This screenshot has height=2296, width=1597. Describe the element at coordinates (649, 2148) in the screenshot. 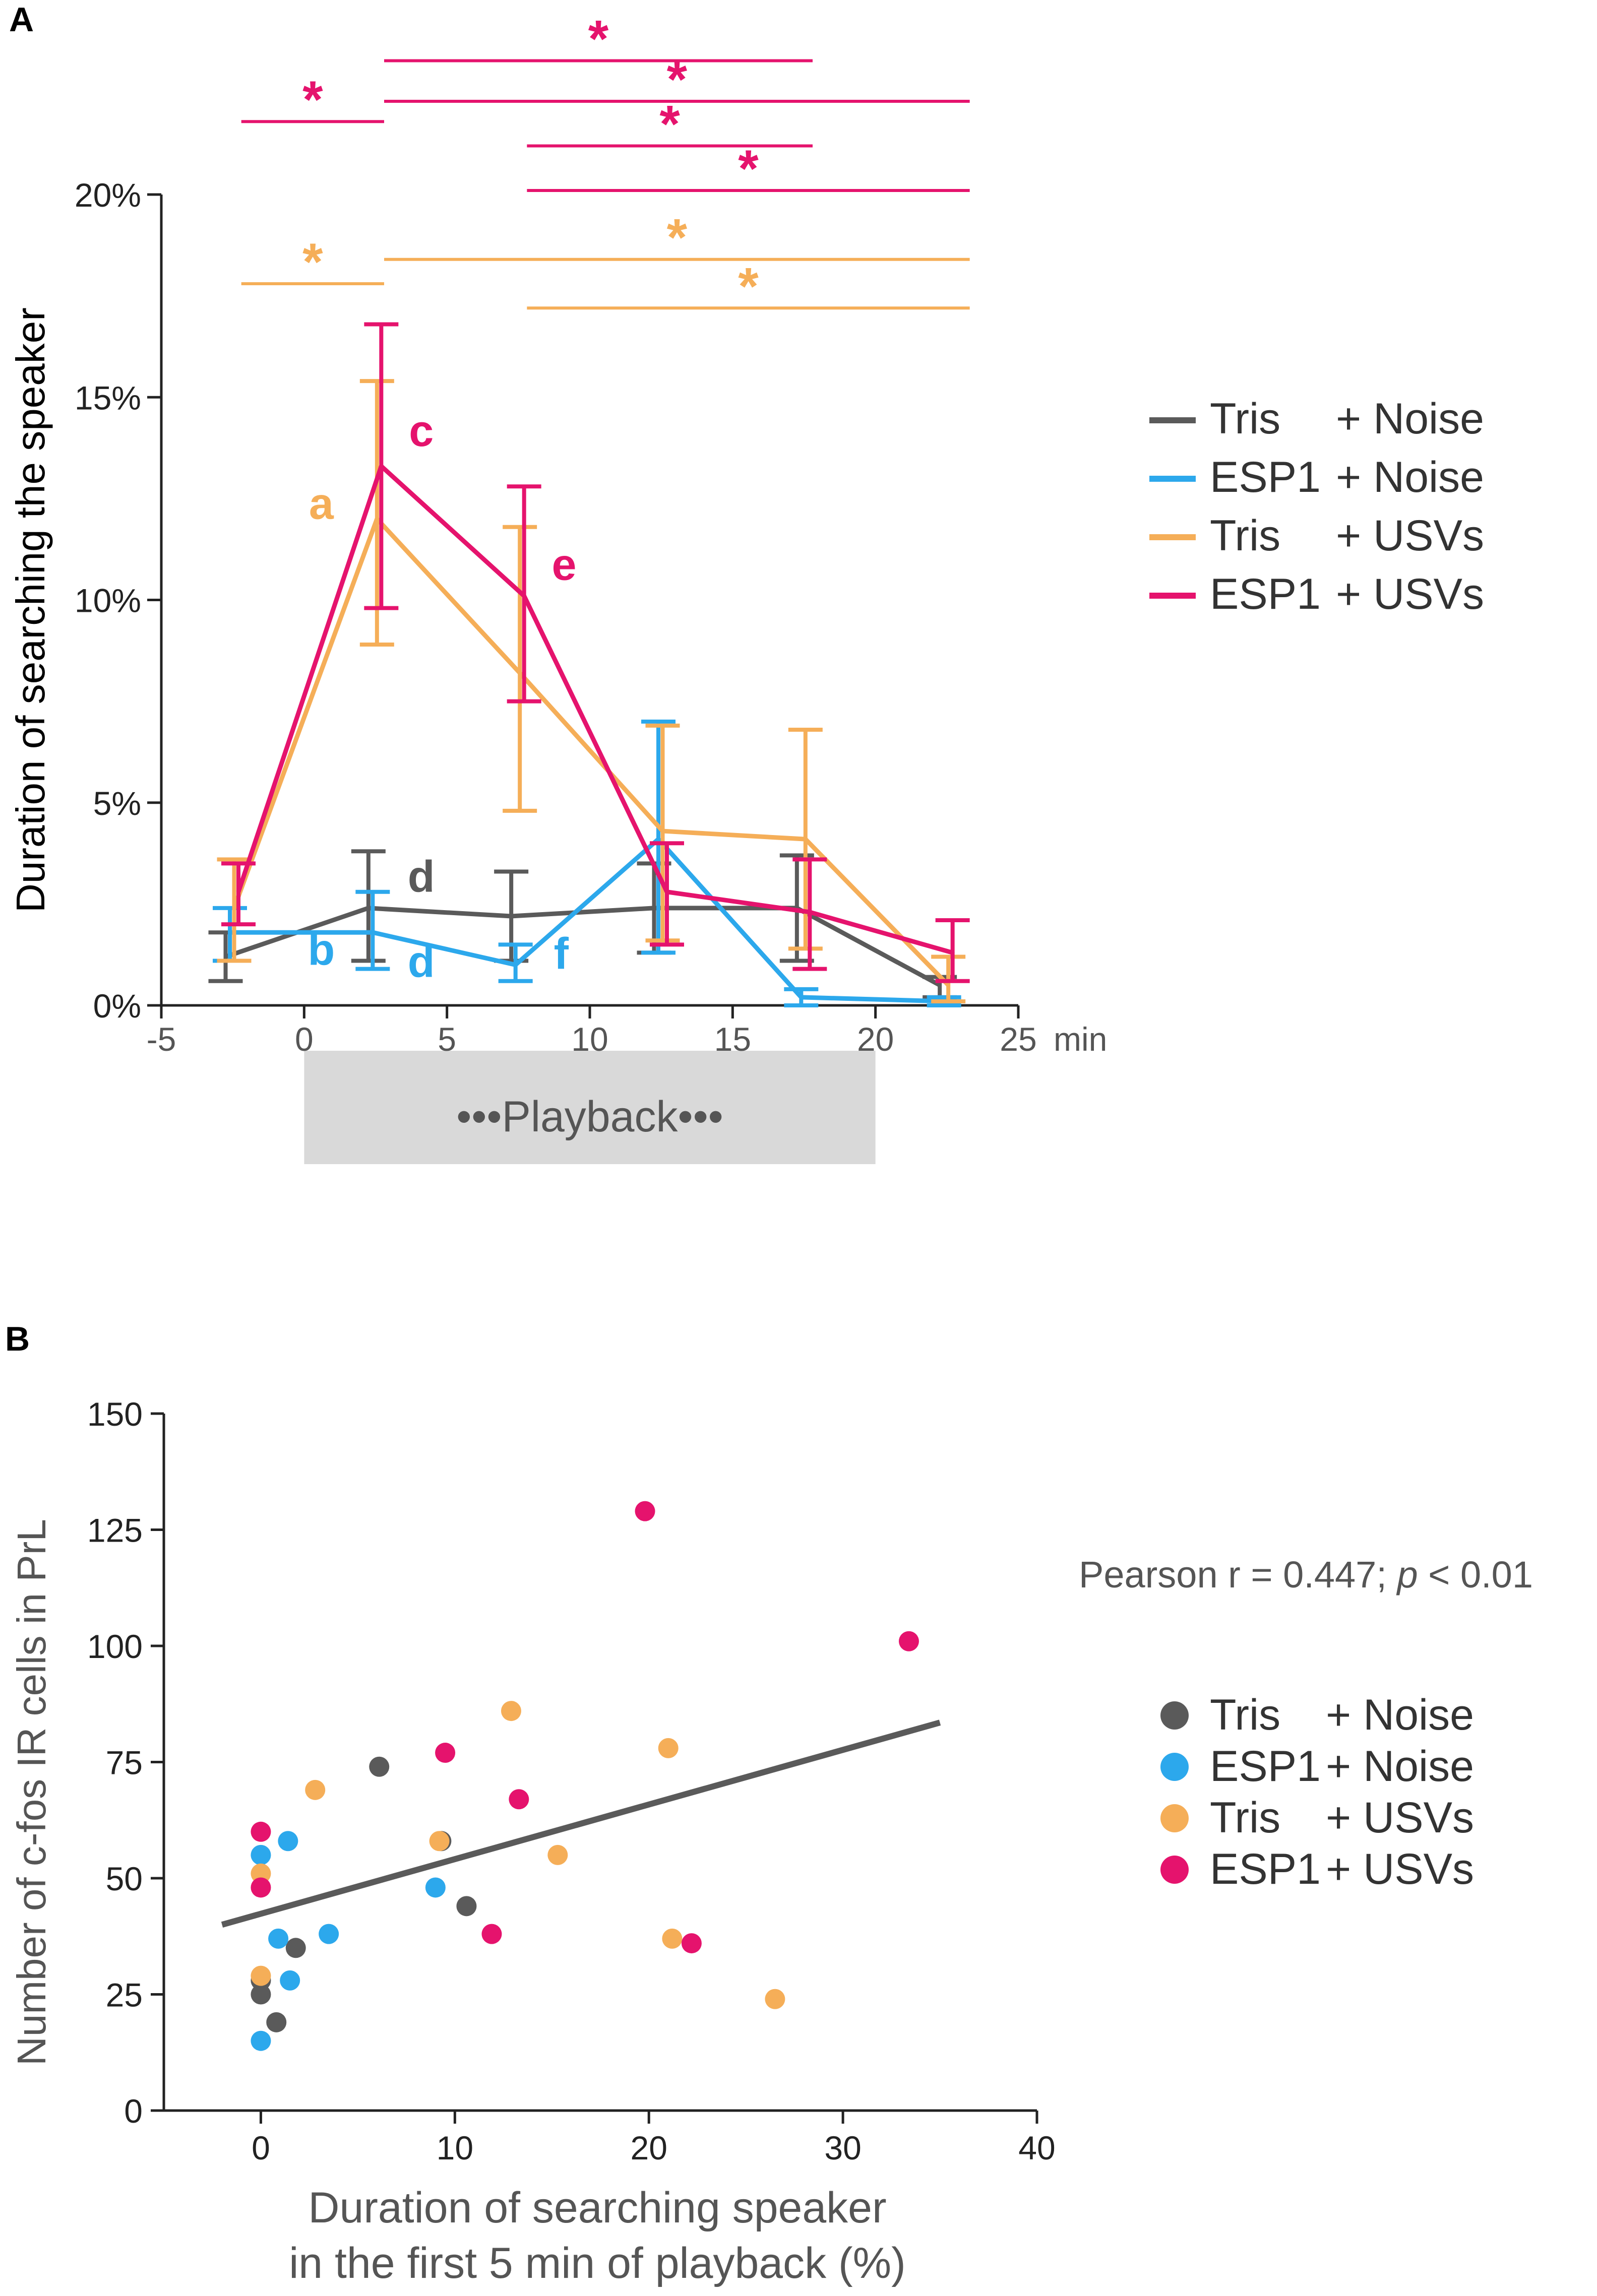

I see `x-tick-label: 20` at that location.